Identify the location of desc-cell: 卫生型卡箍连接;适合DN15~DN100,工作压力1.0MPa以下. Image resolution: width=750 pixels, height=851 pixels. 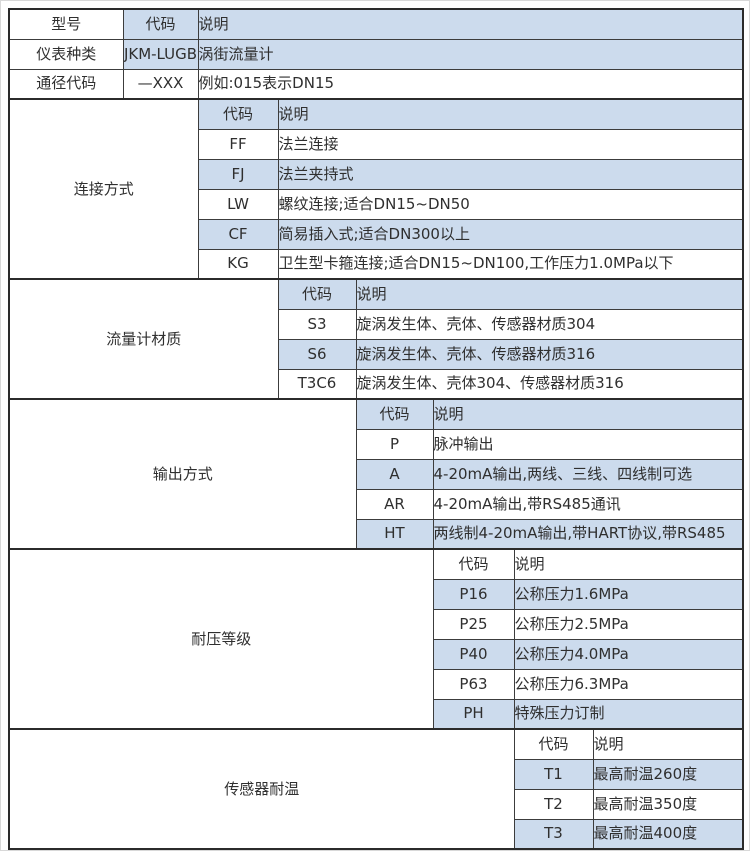
(510, 264).